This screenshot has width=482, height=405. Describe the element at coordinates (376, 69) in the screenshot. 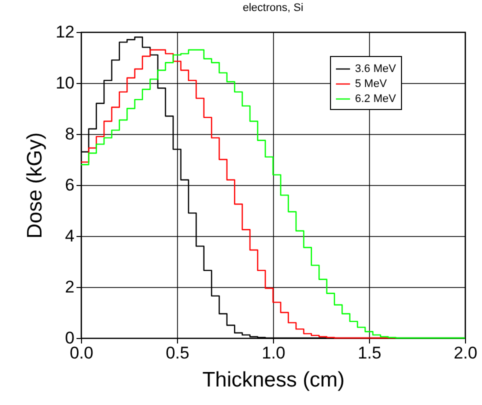

I see `legend-label: 3.6 MeV` at that location.